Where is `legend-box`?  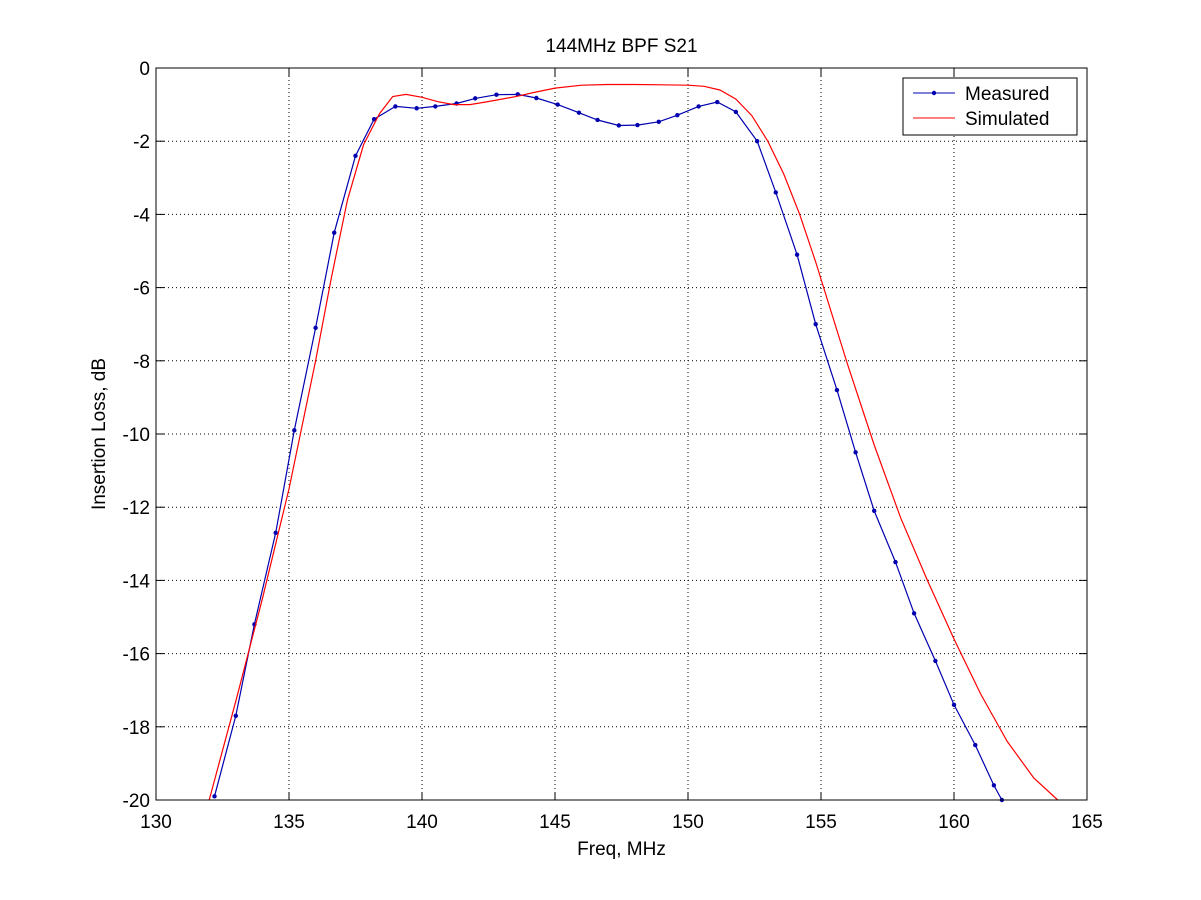 legend-box is located at coordinates (990, 106).